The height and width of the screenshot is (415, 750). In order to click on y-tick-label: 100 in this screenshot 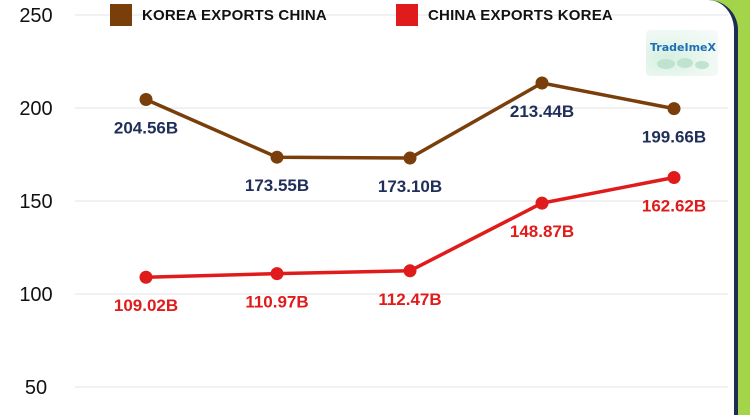, I will do `click(35, 295)`.